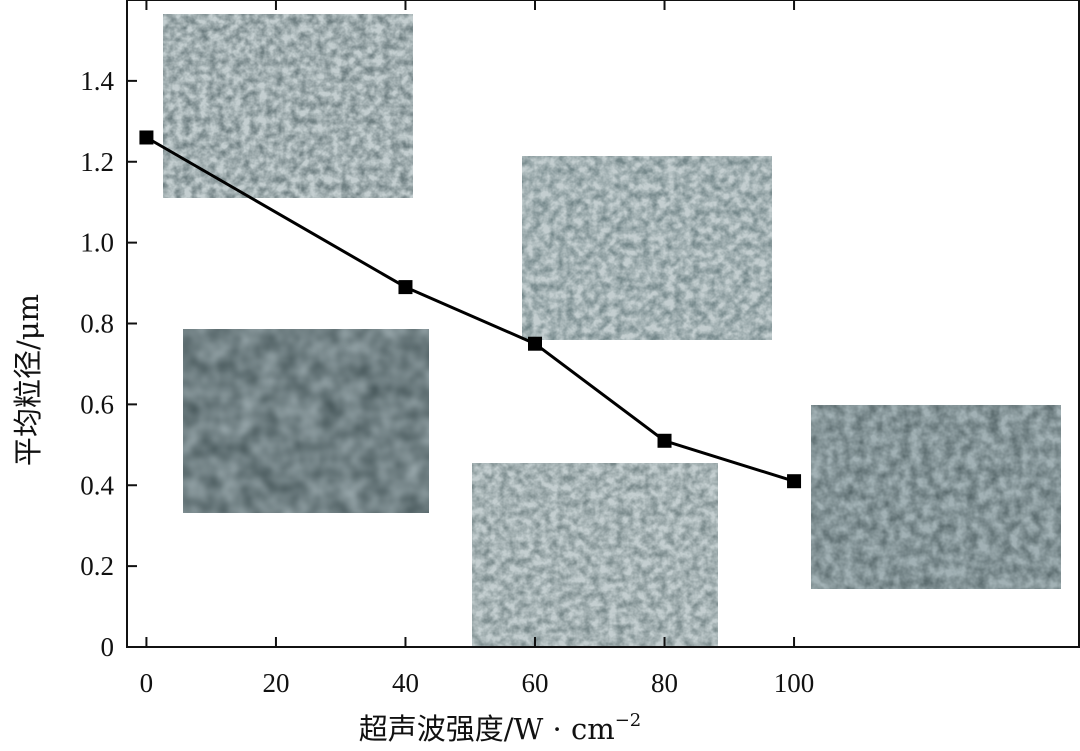  What do you see at coordinates (500, 728) in the screenshot?
I see `x-axis-title: 超声波强度/W · cm−2` at bounding box center [500, 728].